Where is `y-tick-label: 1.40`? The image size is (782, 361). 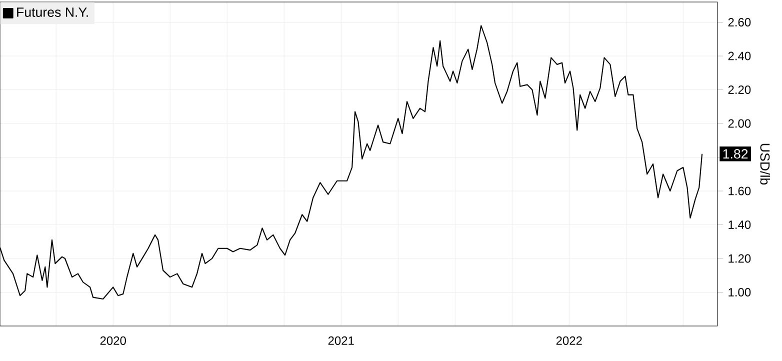 y-tick-label: 1.40 is located at coordinates (739, 225).